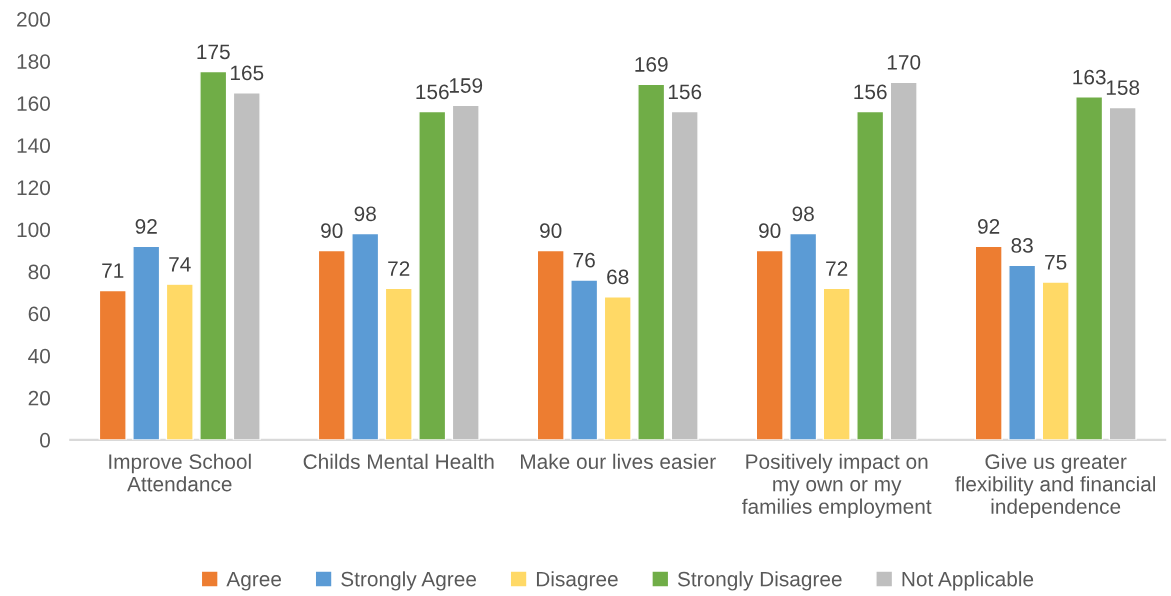 The image size is (1171, 596). Describe the element at coordinates (584, 260) in the screenshot. I see `data-label: 76` at that location.